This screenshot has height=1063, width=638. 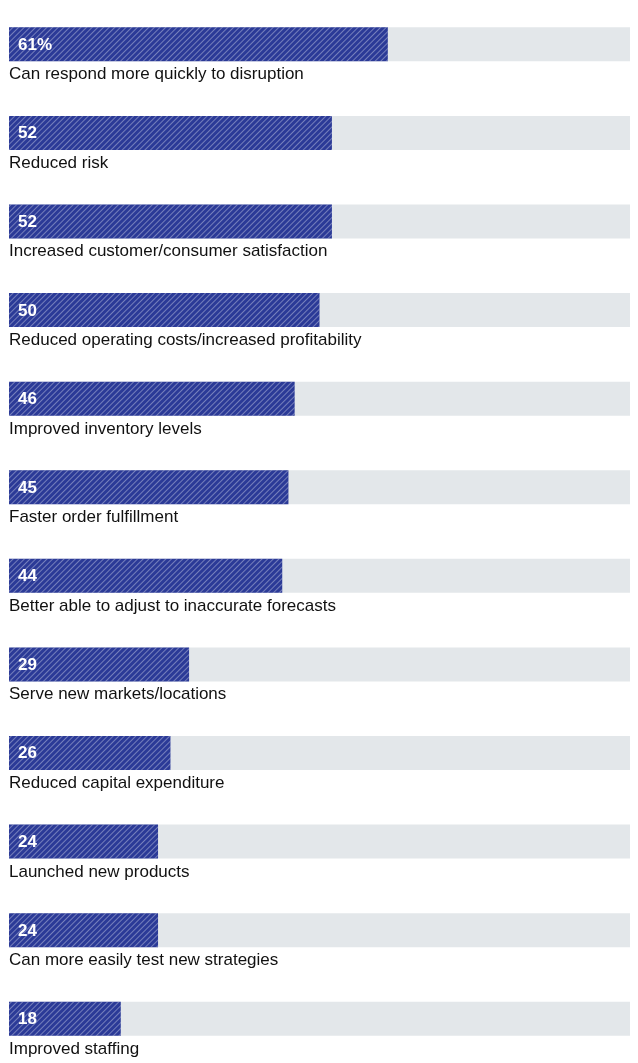 I want to click on data-label: 29, so click(x=27, y=664).